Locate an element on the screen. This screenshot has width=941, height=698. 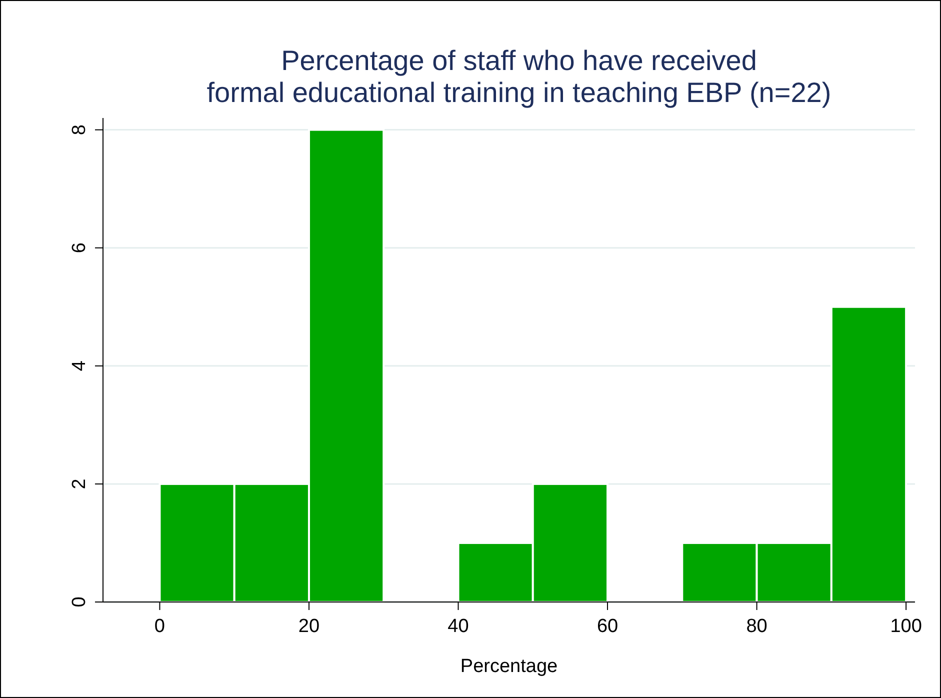
y-tick-label: 4 is located at coordinates (79, 366).